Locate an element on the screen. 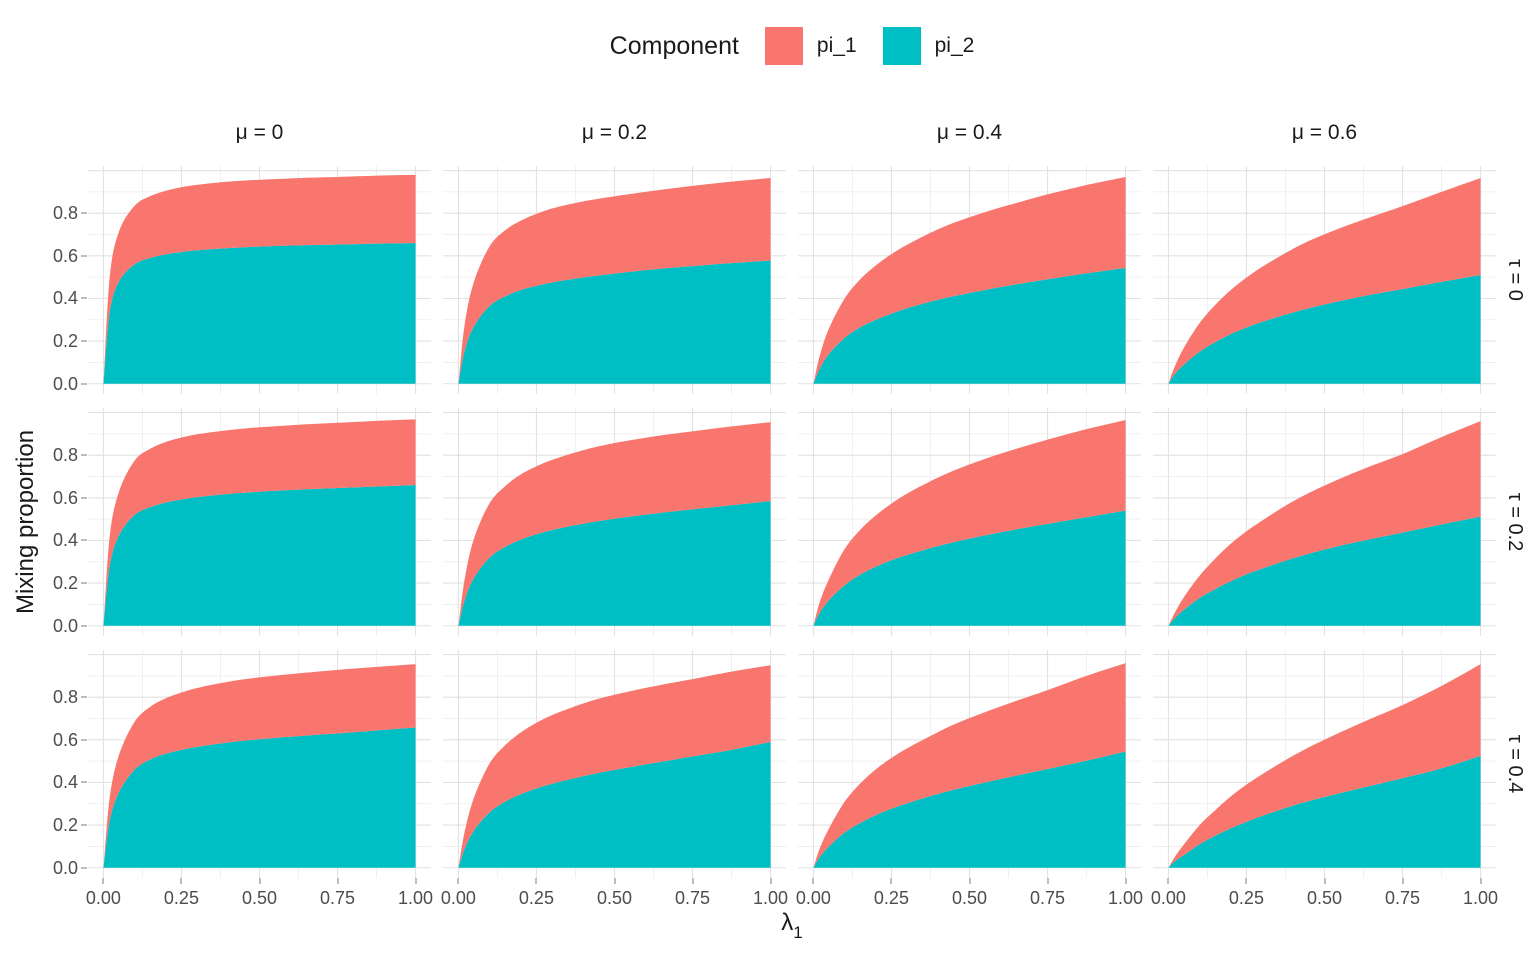 The height and width of the screenshot is (960, 1536). x-axis-title: λ1 is located at coordinates (792, 924).